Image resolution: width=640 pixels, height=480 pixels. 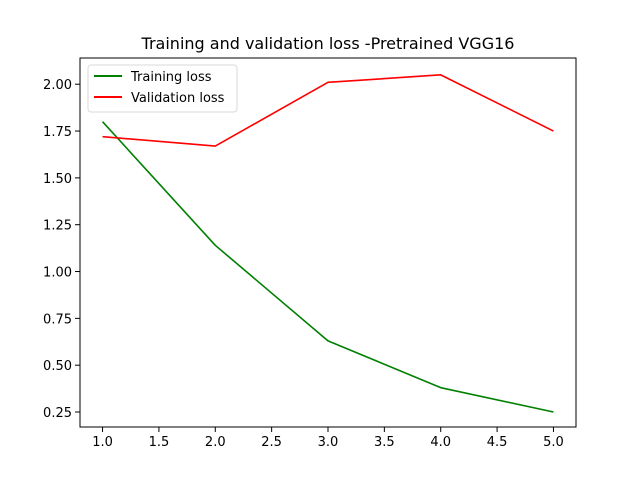 I want to click on legend-label-training-loss: Training loss, so click(x=171, y=77).